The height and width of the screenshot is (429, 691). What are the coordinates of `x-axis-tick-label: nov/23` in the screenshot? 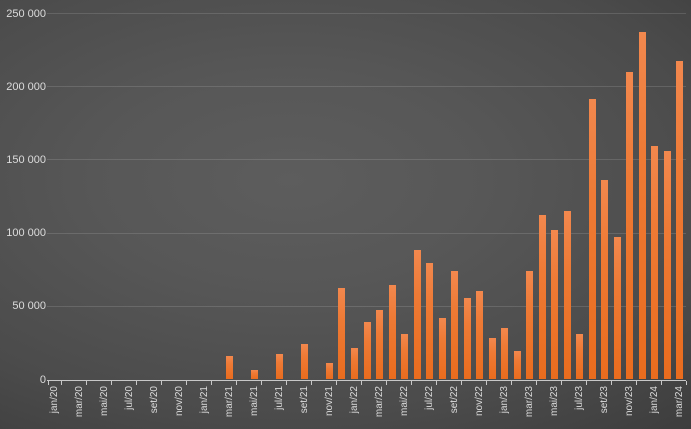 It's located at (630, 401).